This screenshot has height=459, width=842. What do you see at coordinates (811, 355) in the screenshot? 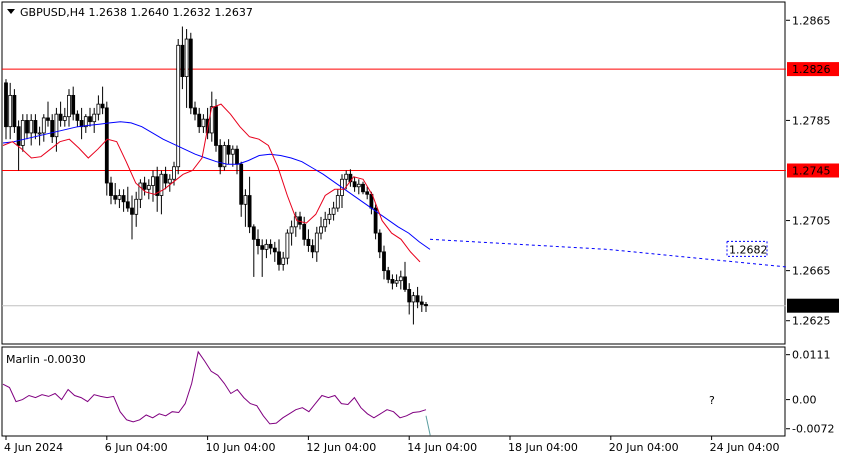
I see `indicator-tick-label: 0.0111` at bounding box center [811, 355].